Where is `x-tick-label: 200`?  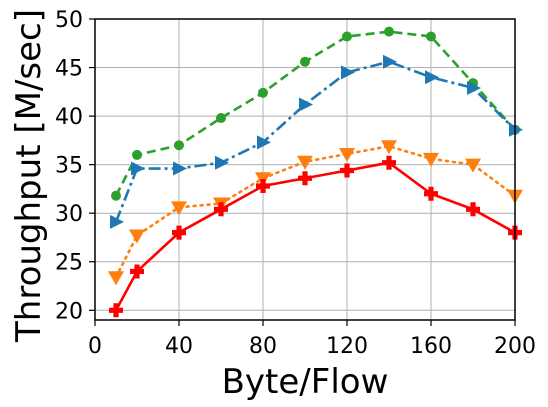
x-tick-label: 200 is located at coordinates (515, 346).